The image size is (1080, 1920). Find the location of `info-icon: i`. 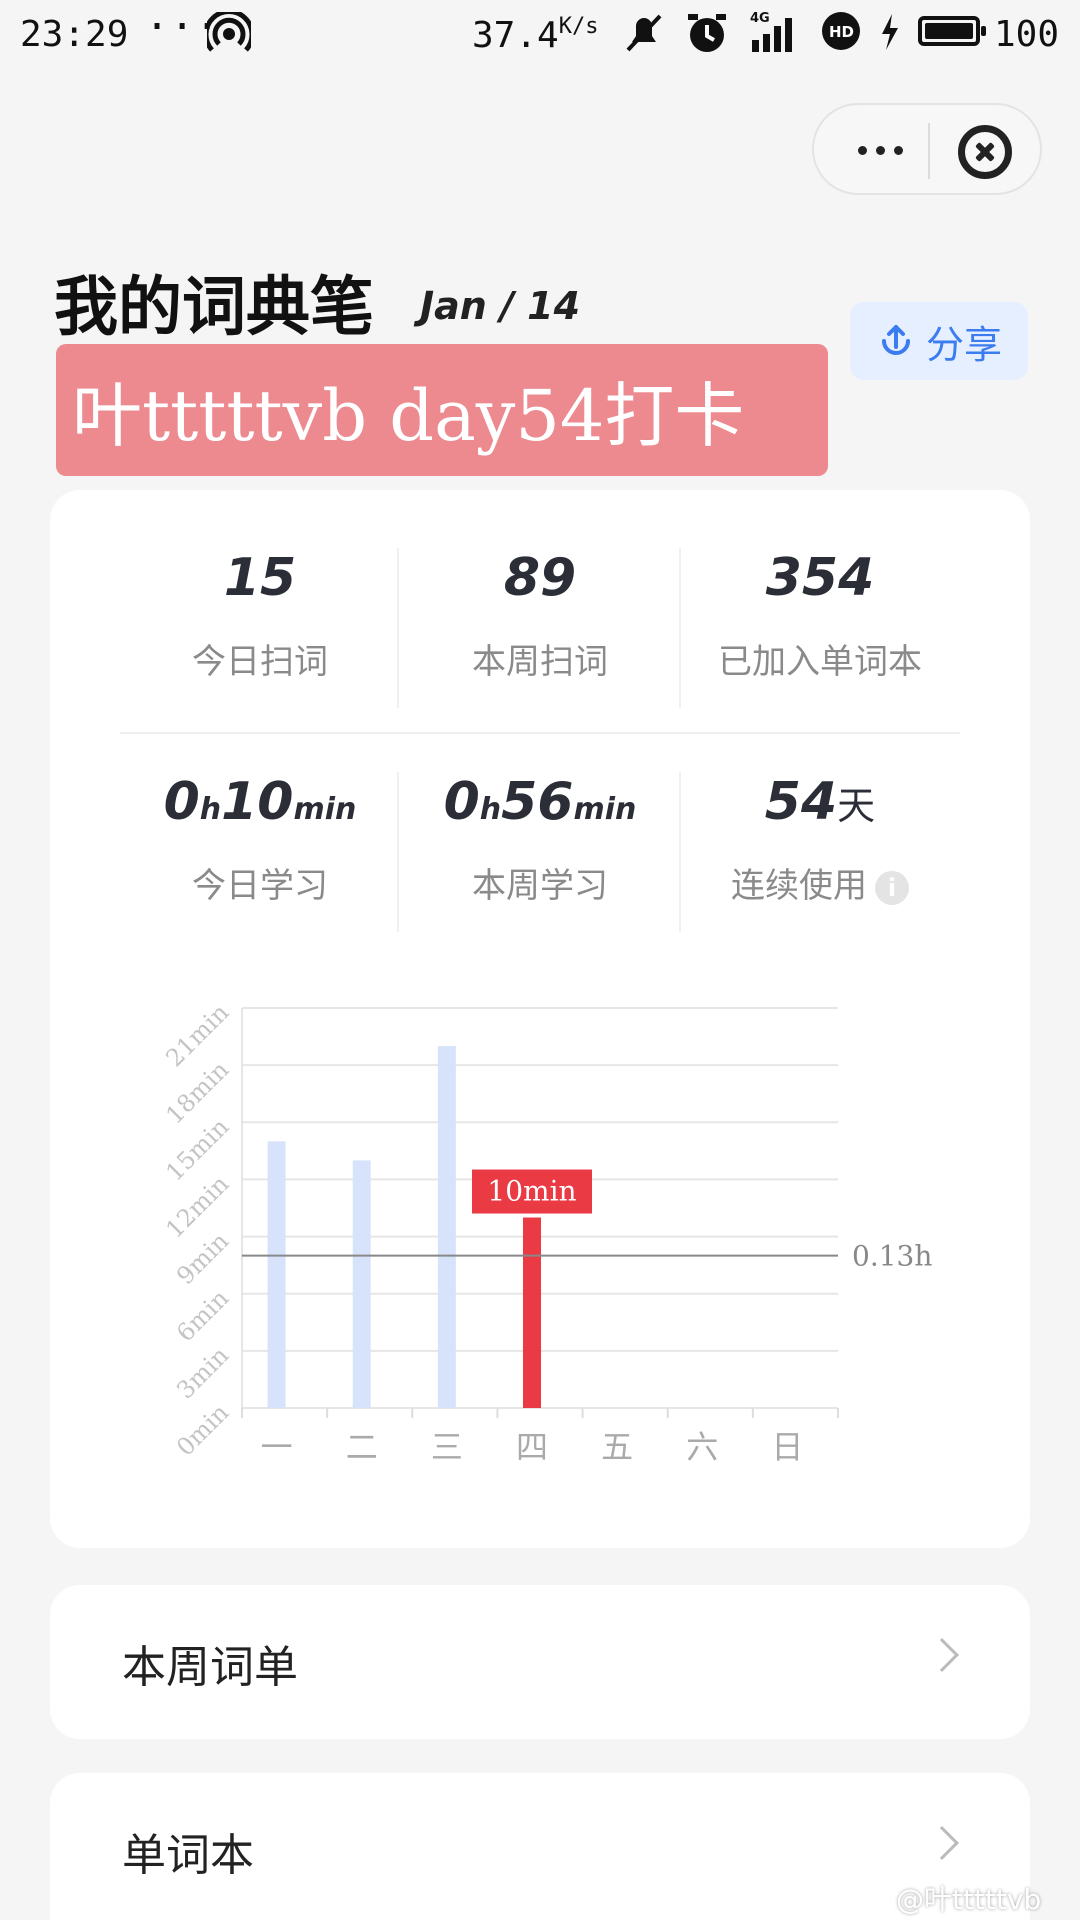

info-icon: i is located at coordinates (892, 888).